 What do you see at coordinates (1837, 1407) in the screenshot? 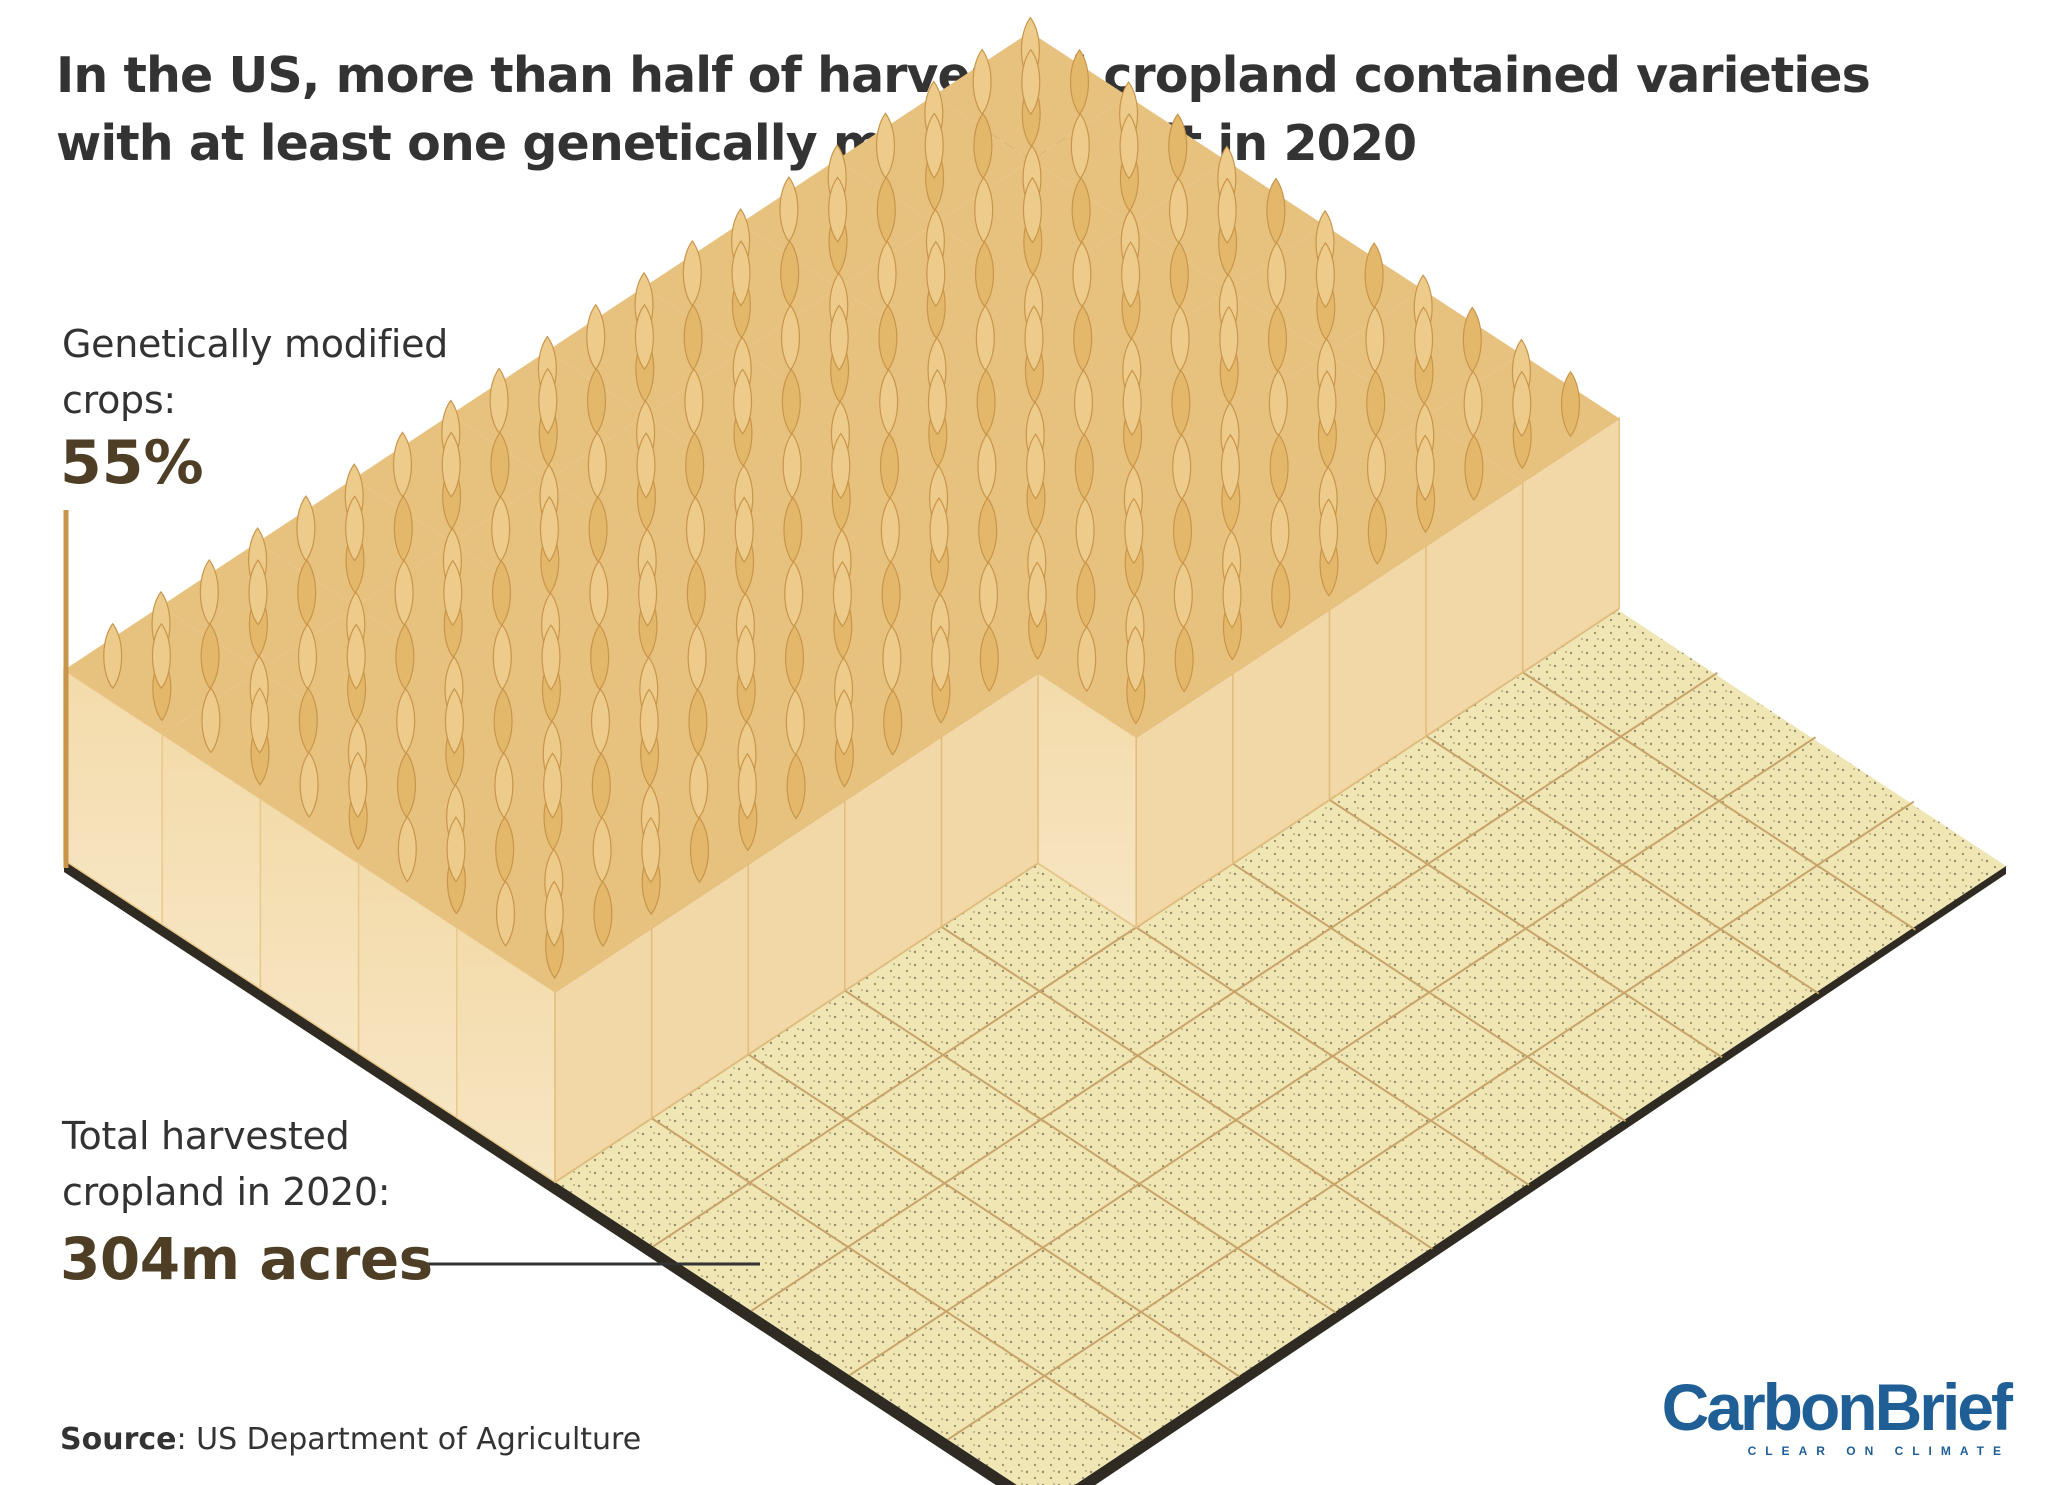
I see `logo-wordmark: CarbonBrief` at bounding box center [1837, 1407].